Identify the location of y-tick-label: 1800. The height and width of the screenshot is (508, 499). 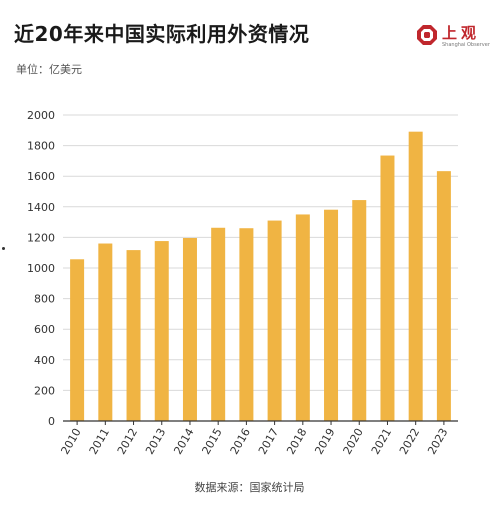
(41, 146).